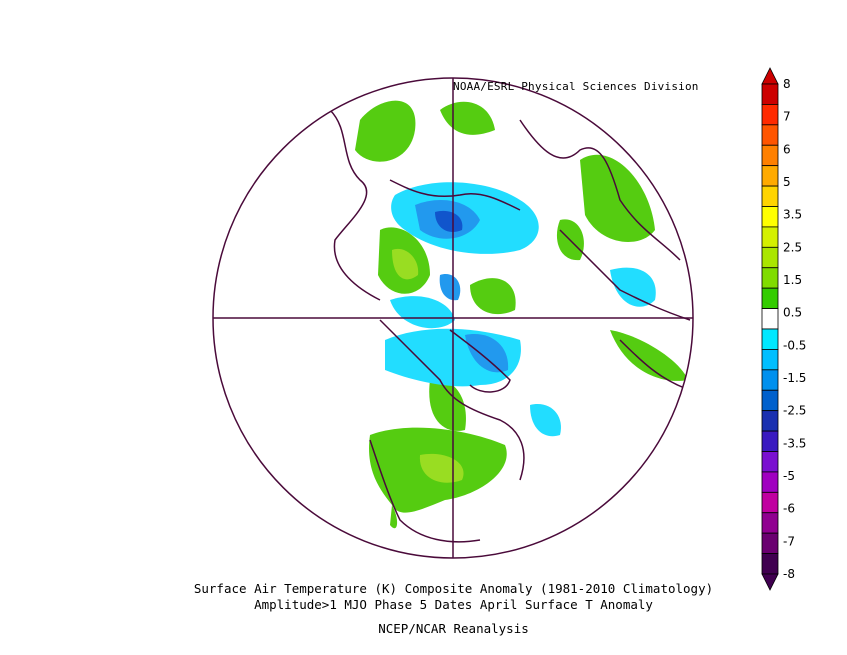 This screenshot has width=847, height=655. Describe the element at coordinates (453, 628) in the screenshot. I see `caption-line-3: NCEP/NCAR Reanalysis` at that location.